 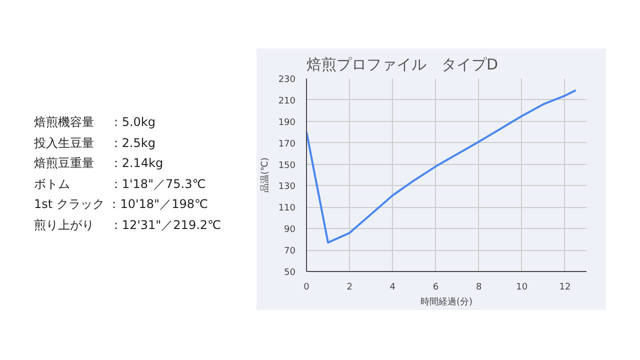 I want to click on y-tick-label: 190, so click(x=287, y=123).